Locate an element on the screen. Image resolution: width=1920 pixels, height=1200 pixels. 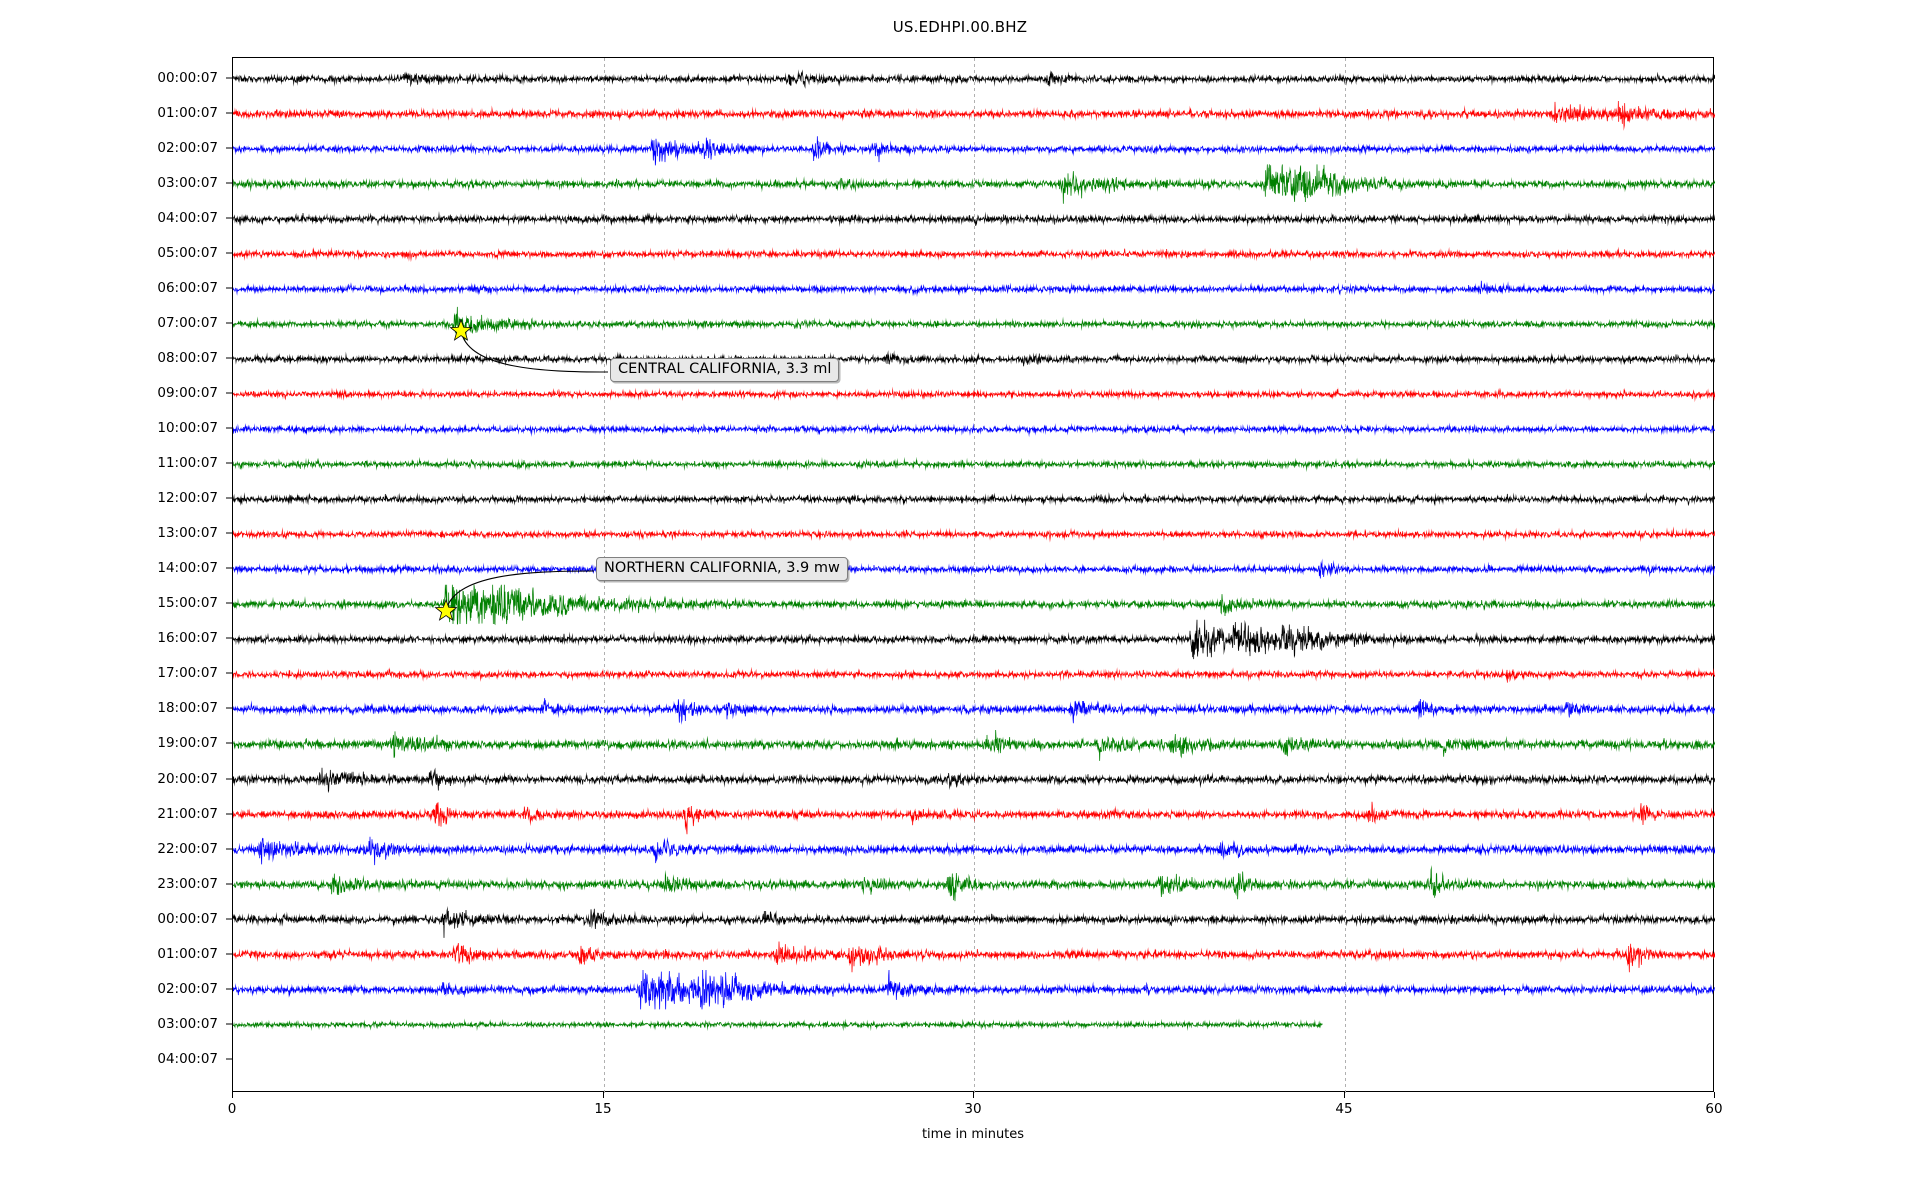
y-tick-label: 17:00:07 is located at coordinates (187, 673).